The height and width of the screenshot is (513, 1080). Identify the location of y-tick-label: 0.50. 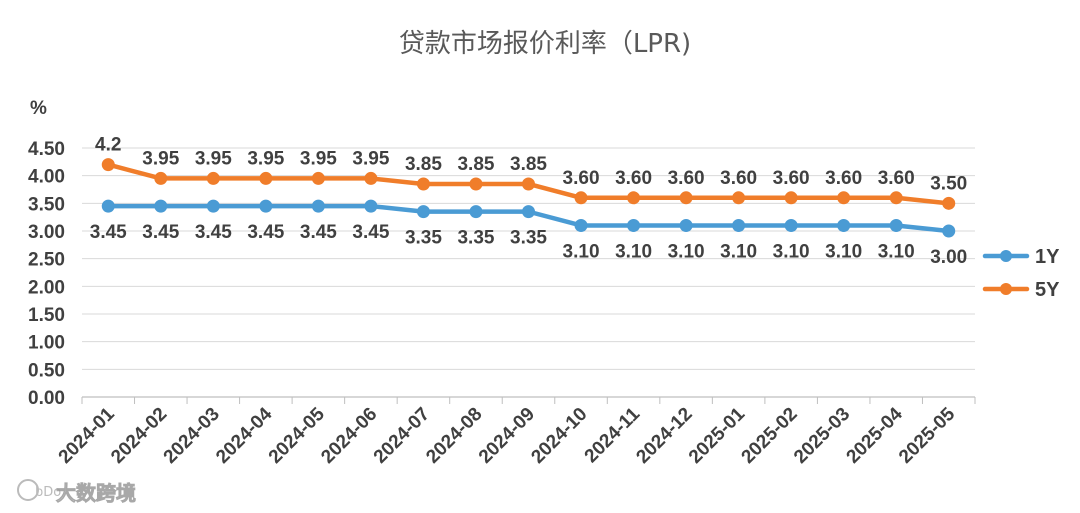
(46, 370).